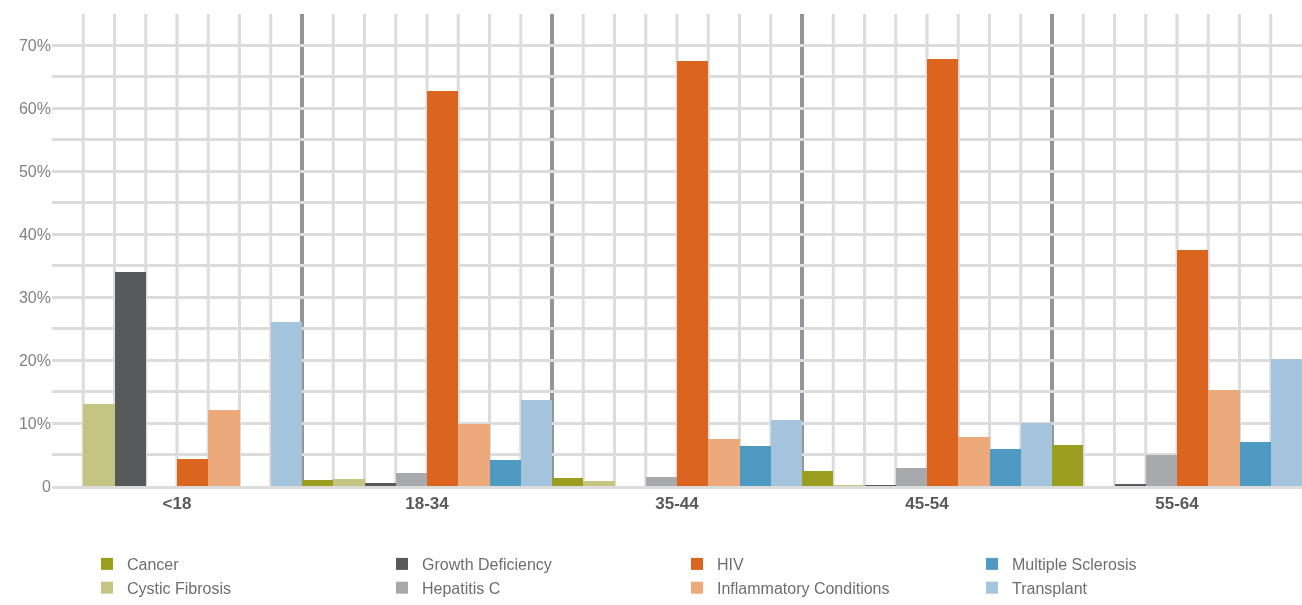 This screenshot has height=605, width=1302. What do you see at coordinates (153, 565) in the screenshot?
I see `legend-label: Cancer` at bounding box center [153, 565].